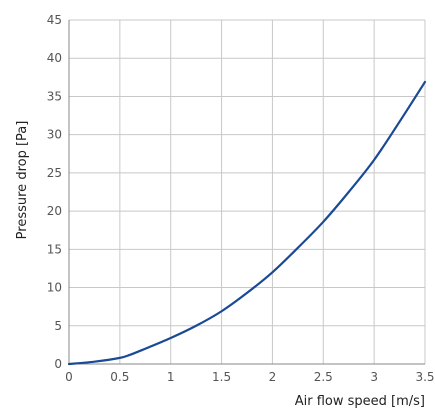  What do you see at coordinates (22, 180) in the screenshot?
I see `y-axis-title: Pressure drop [Pa]` at bounding box center [22, 180].